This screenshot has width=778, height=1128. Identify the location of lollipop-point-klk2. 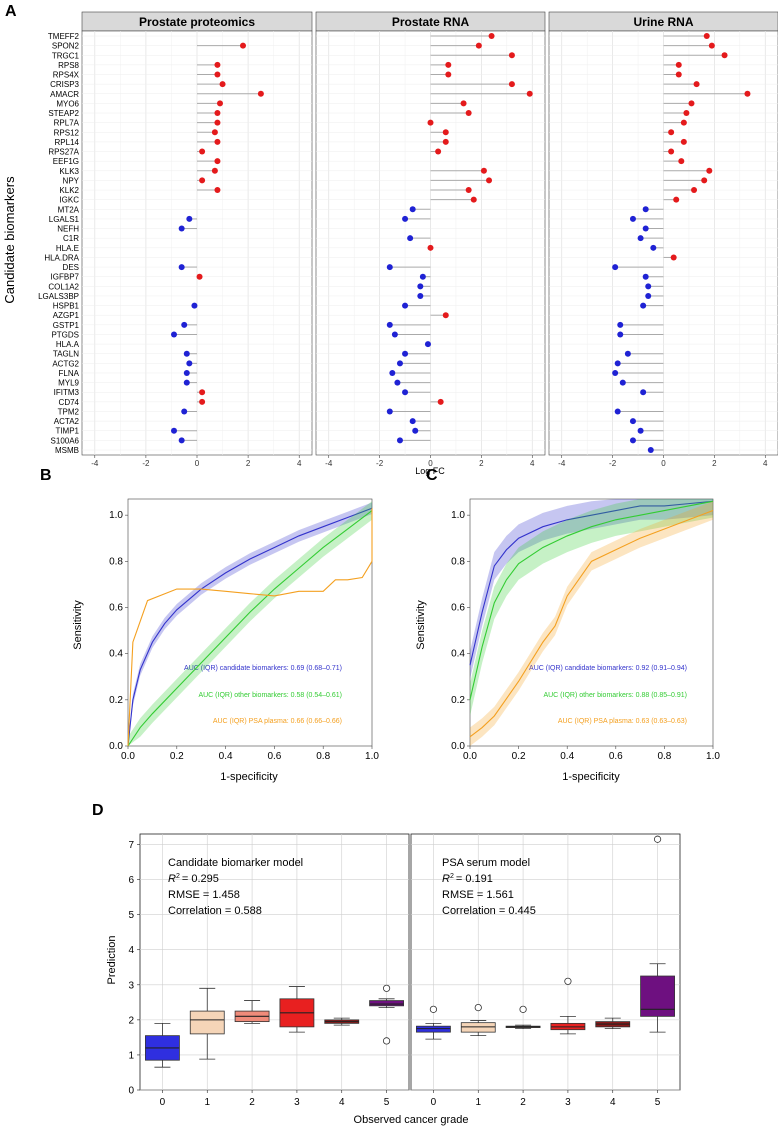
(217, 190).